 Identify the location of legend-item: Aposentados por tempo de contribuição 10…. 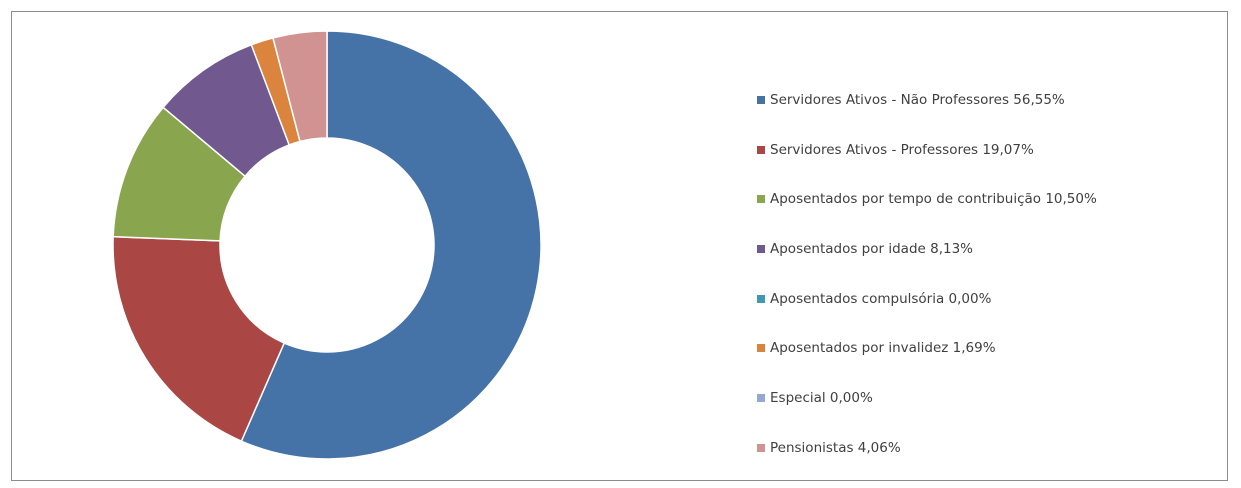
(987, 214).